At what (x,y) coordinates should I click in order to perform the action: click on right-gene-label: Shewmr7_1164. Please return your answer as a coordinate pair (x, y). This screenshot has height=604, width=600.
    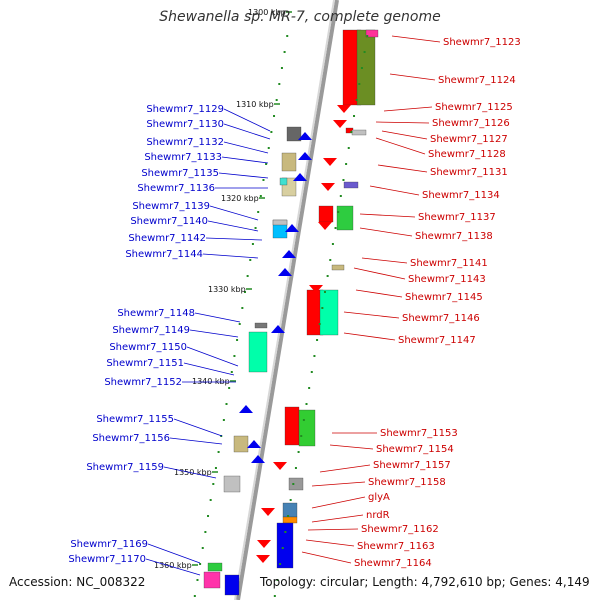
    Looking at the image, I should click on (393, 563).